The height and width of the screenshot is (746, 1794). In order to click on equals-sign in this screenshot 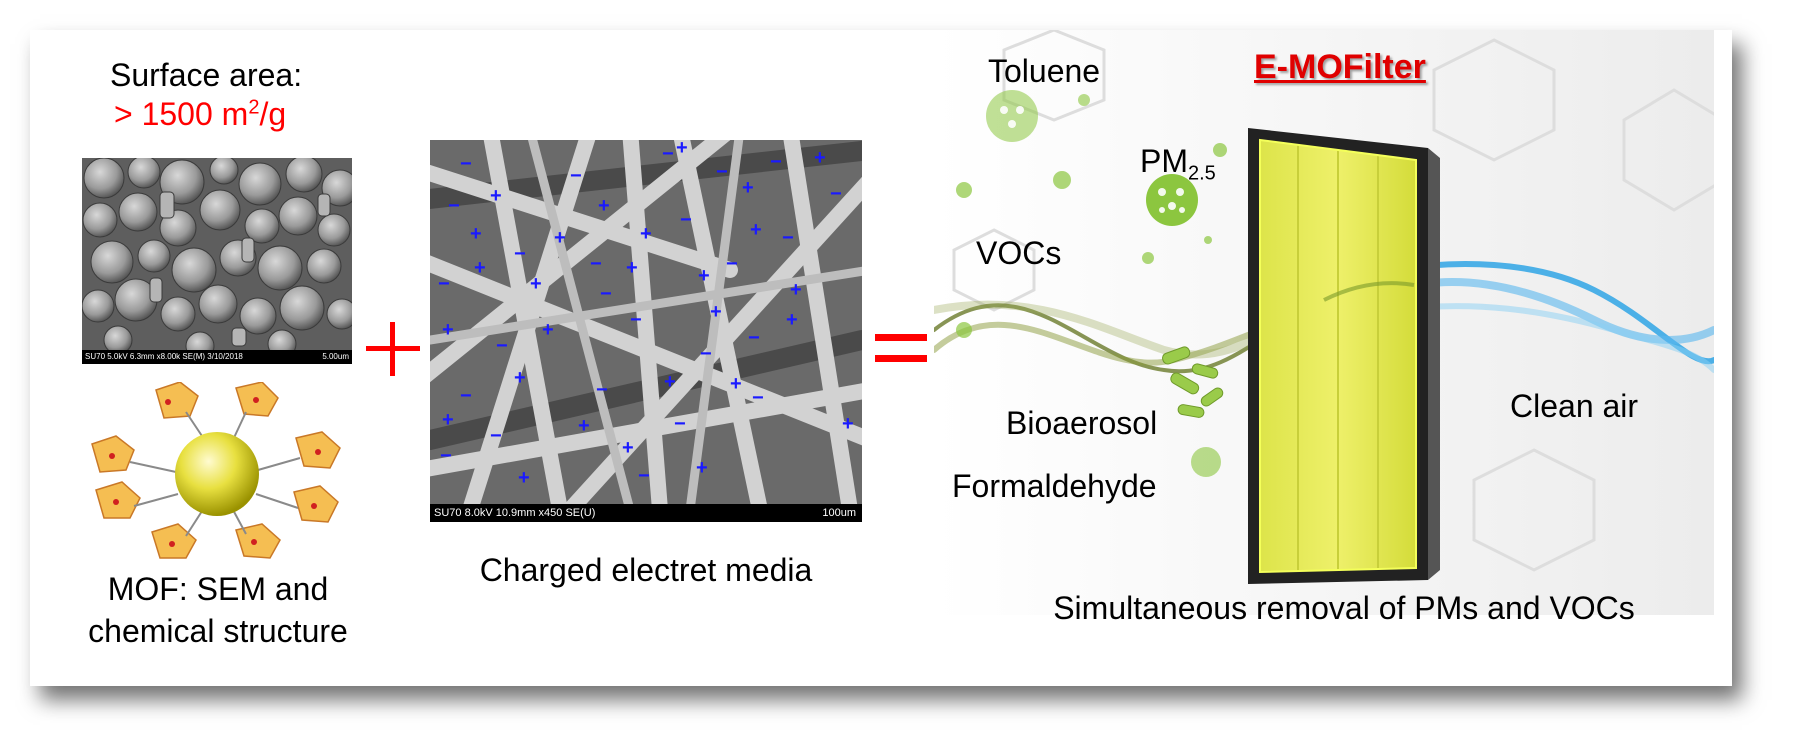, I will do `click(901, 348)`.